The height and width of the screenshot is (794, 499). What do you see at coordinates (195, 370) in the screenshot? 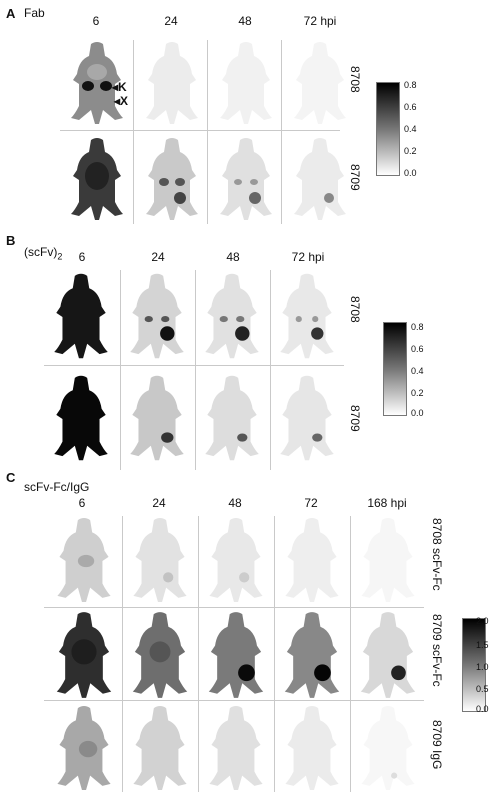
I see `panel-b-divider-v2` at bounding box center [195, 370].